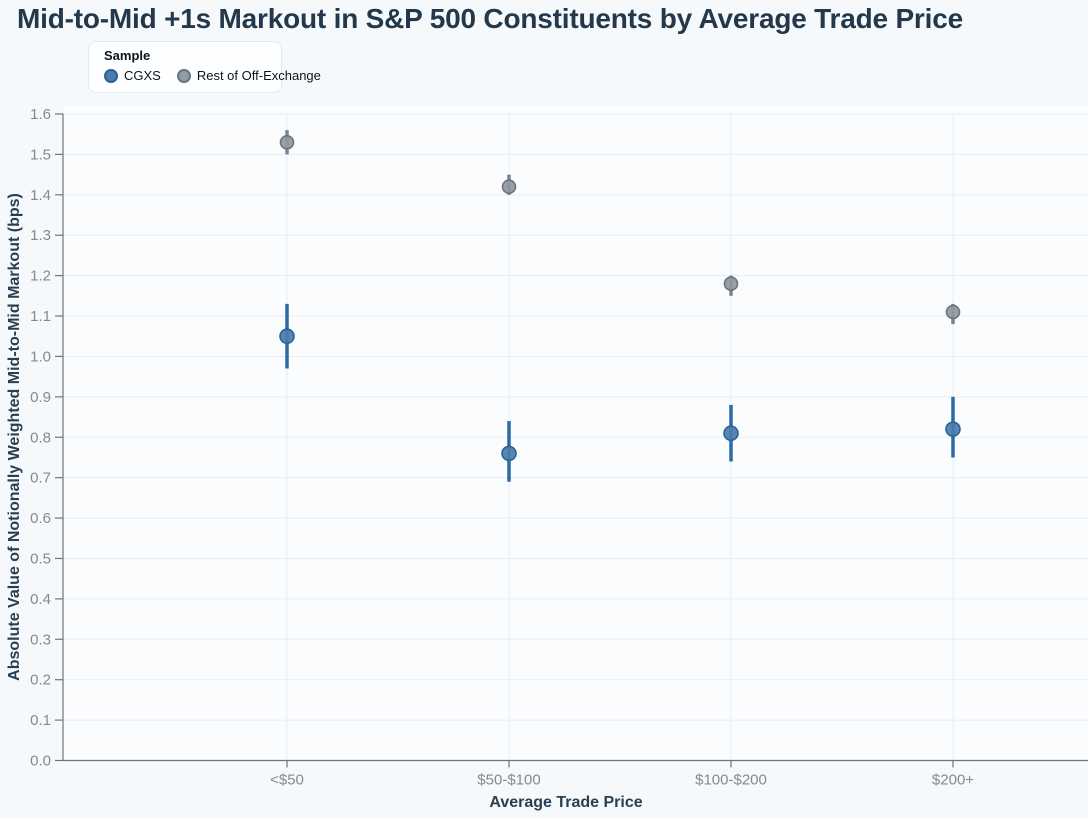 Image resolution: width=1088 pixels, height=818 pixels. I want to click on legend-title: Sample, so click(127, 55).